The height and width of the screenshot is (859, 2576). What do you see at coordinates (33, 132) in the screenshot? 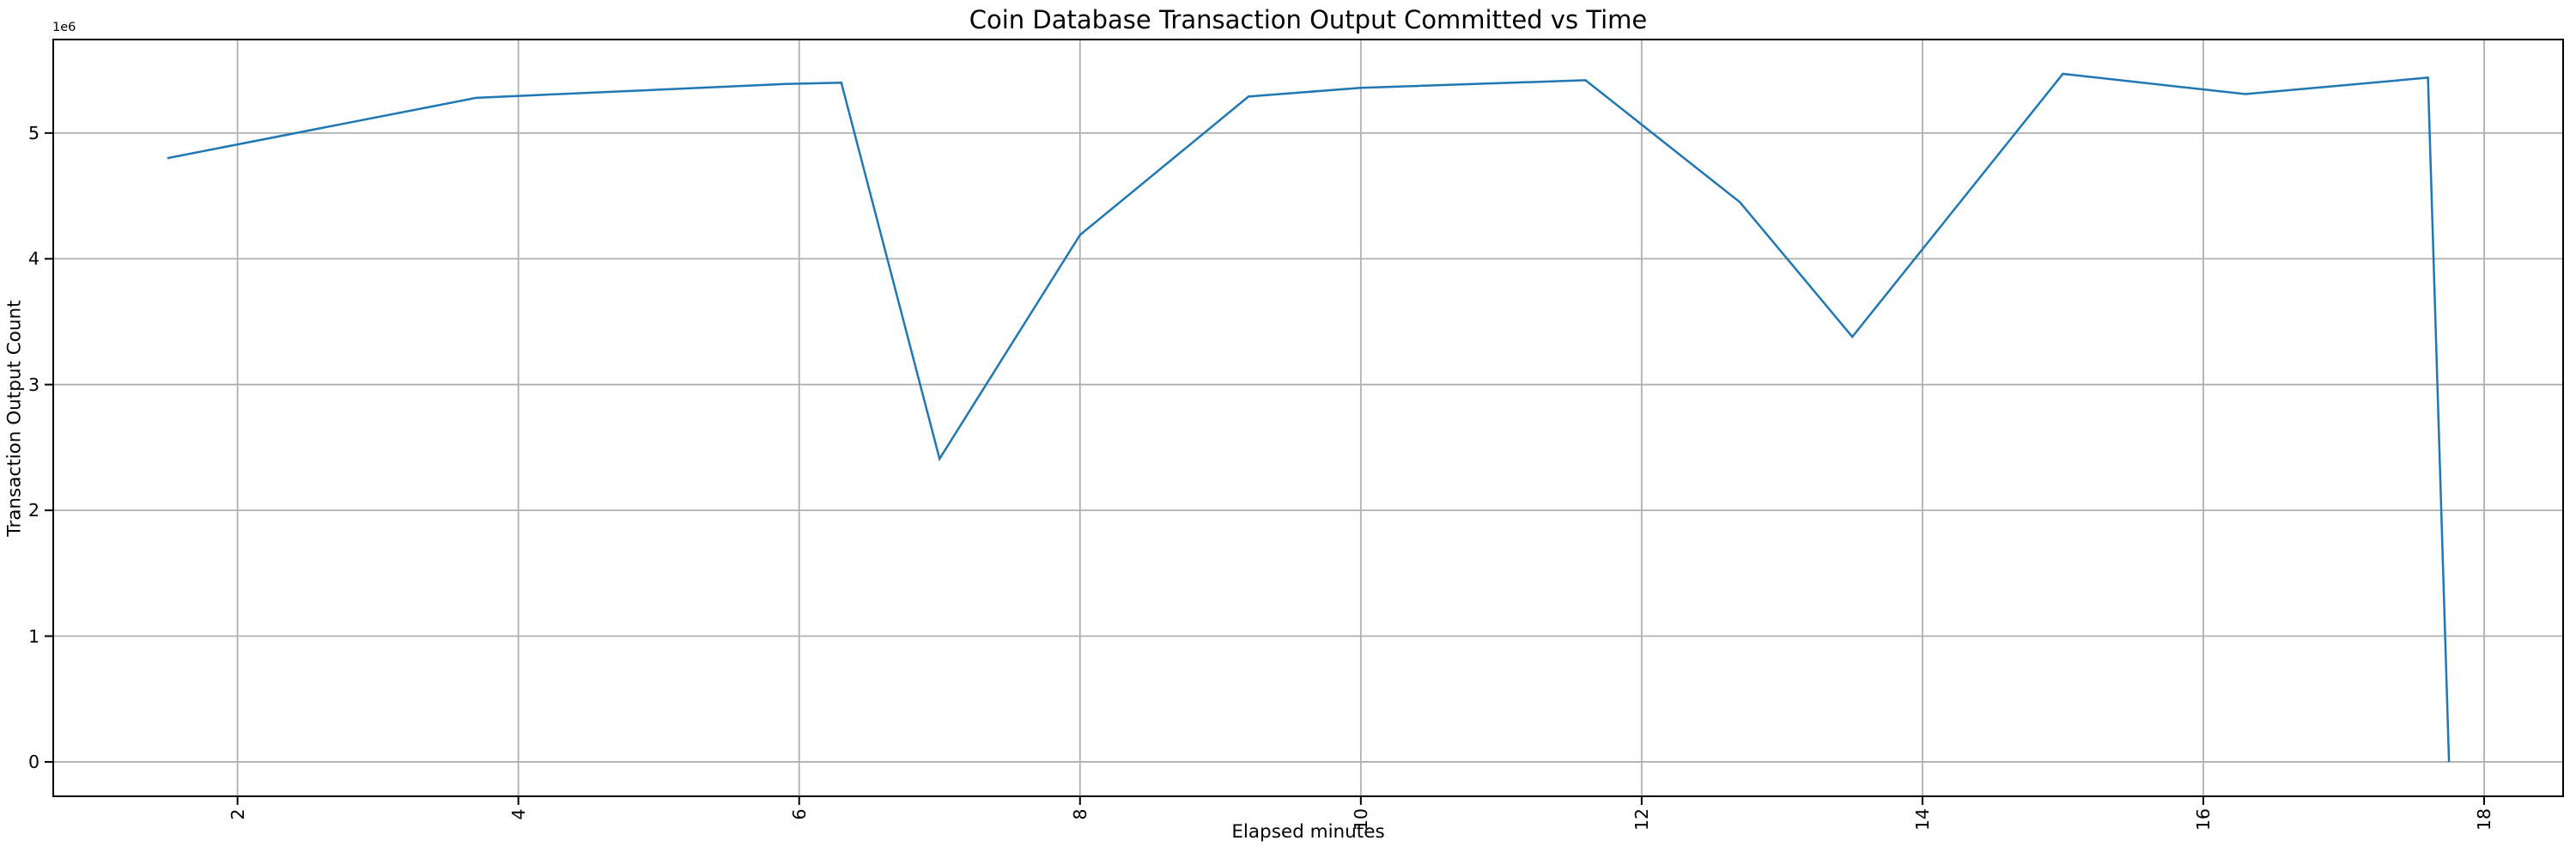
I see `y-tick-label: 5` at bounding box center [33, 132].